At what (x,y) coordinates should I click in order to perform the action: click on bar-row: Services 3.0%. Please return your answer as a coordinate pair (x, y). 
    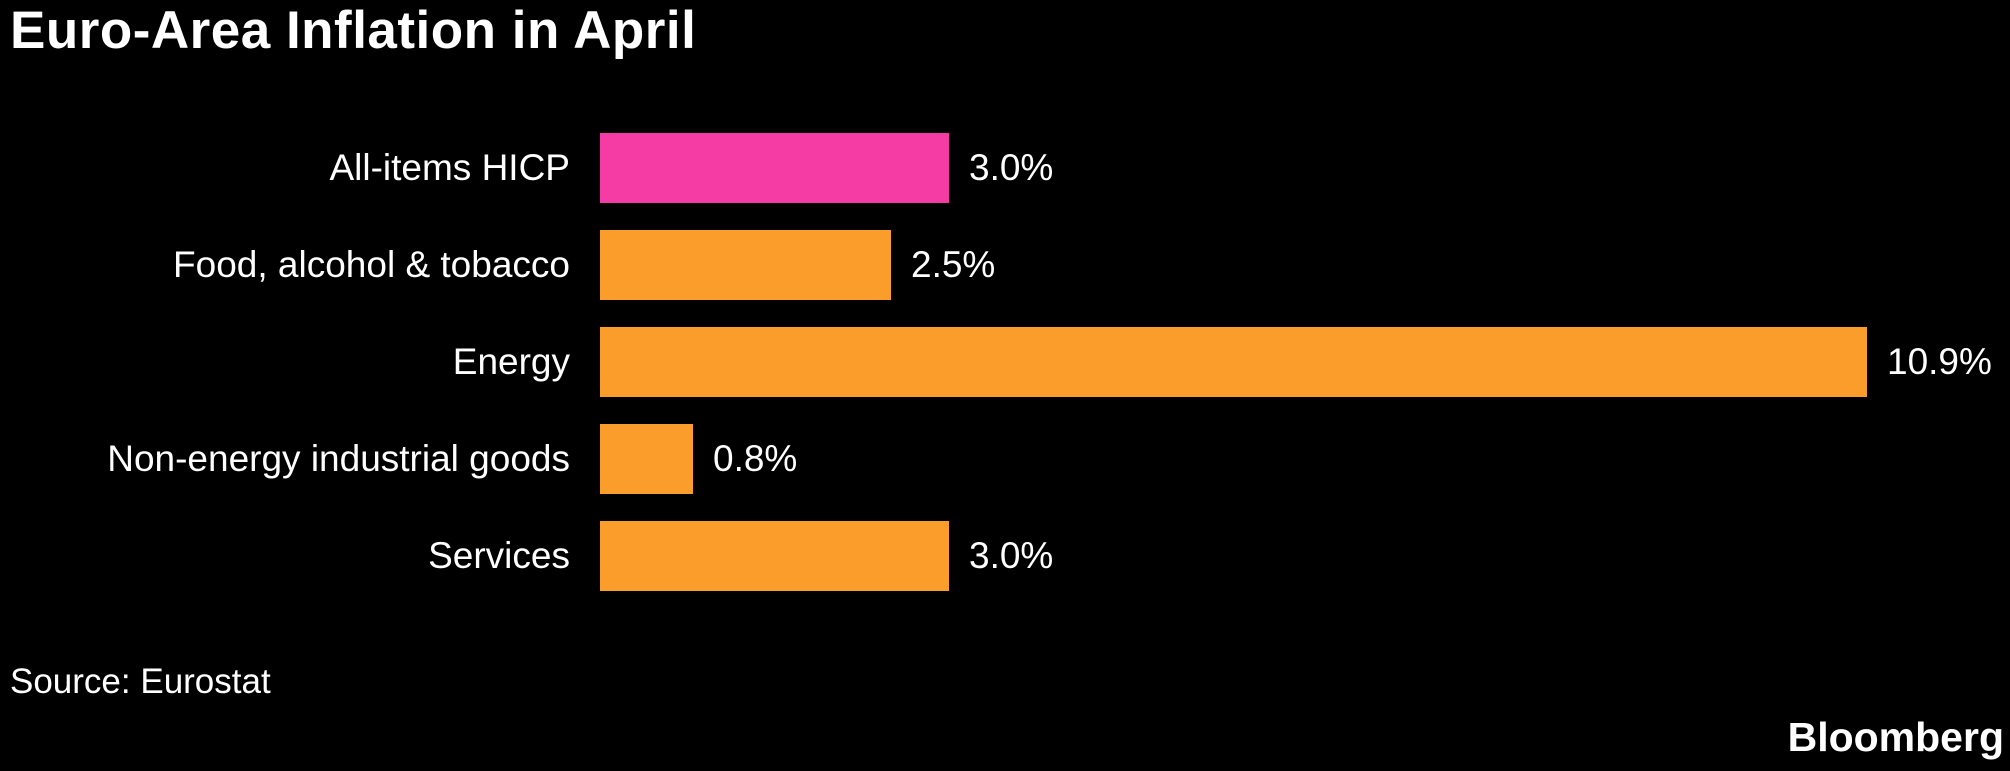
    Looking at the image, I should click on (1005, 556).